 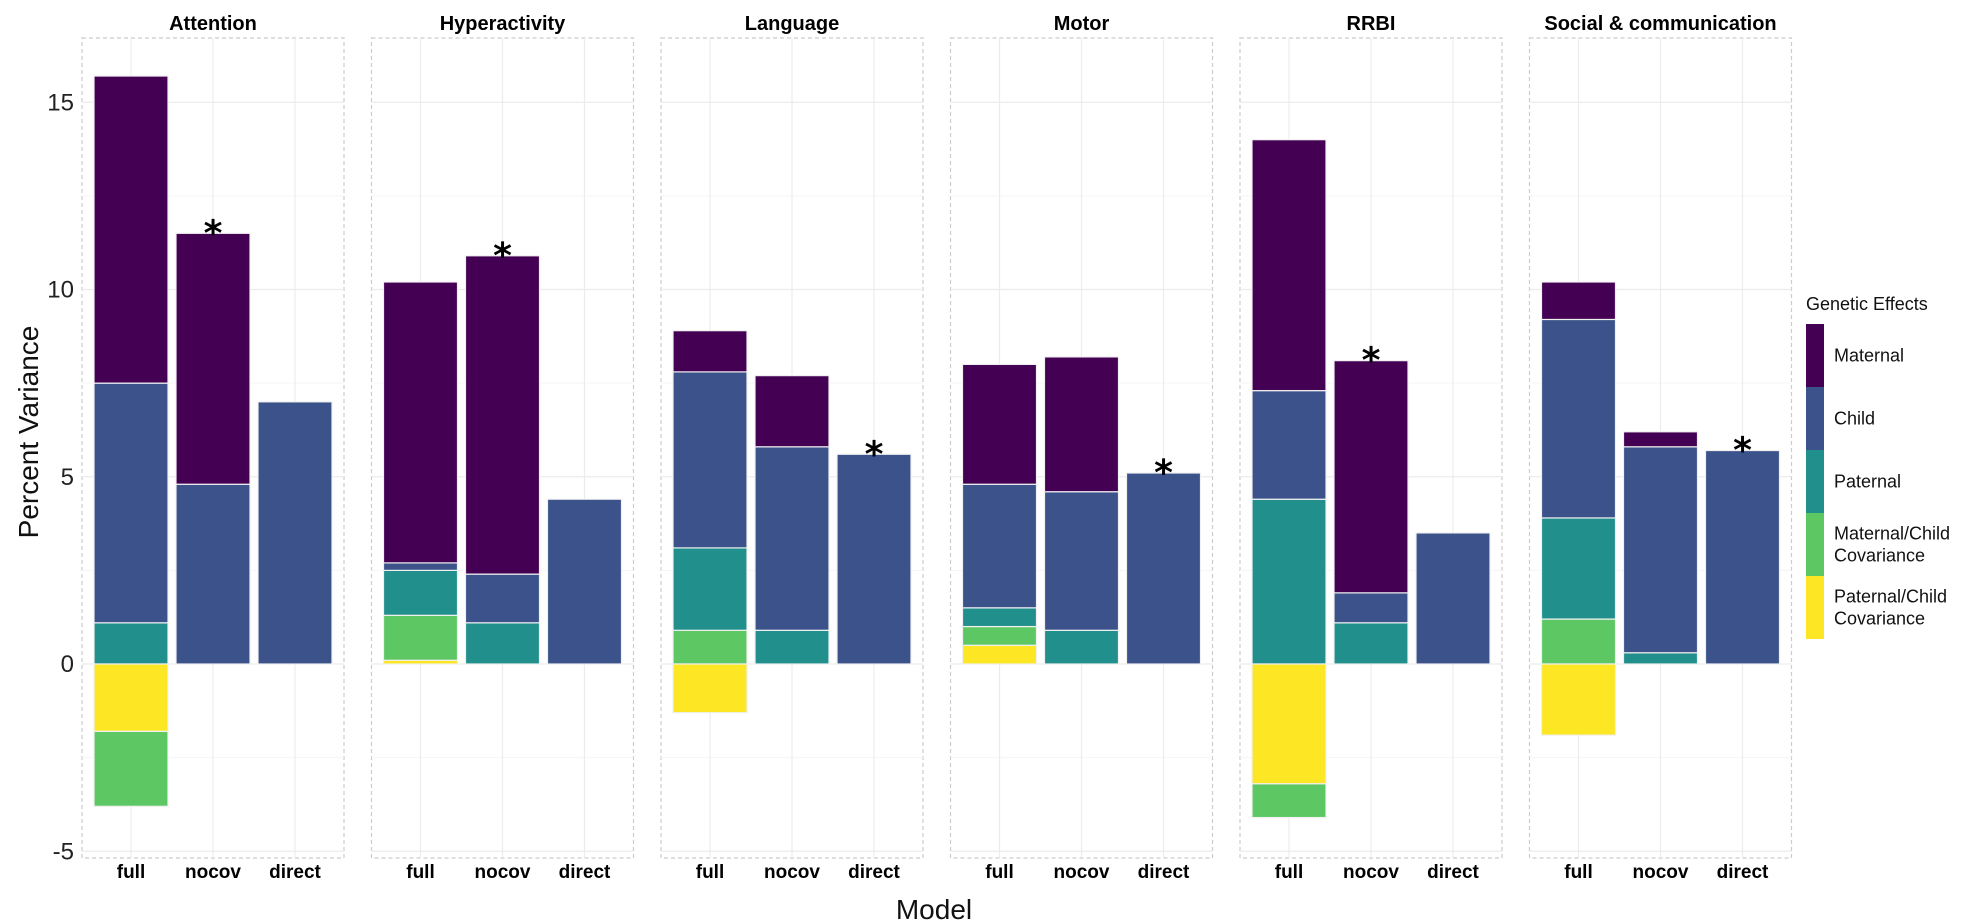 I want to click on facet-title: Hyperactivity, so click(x=503, y=24).